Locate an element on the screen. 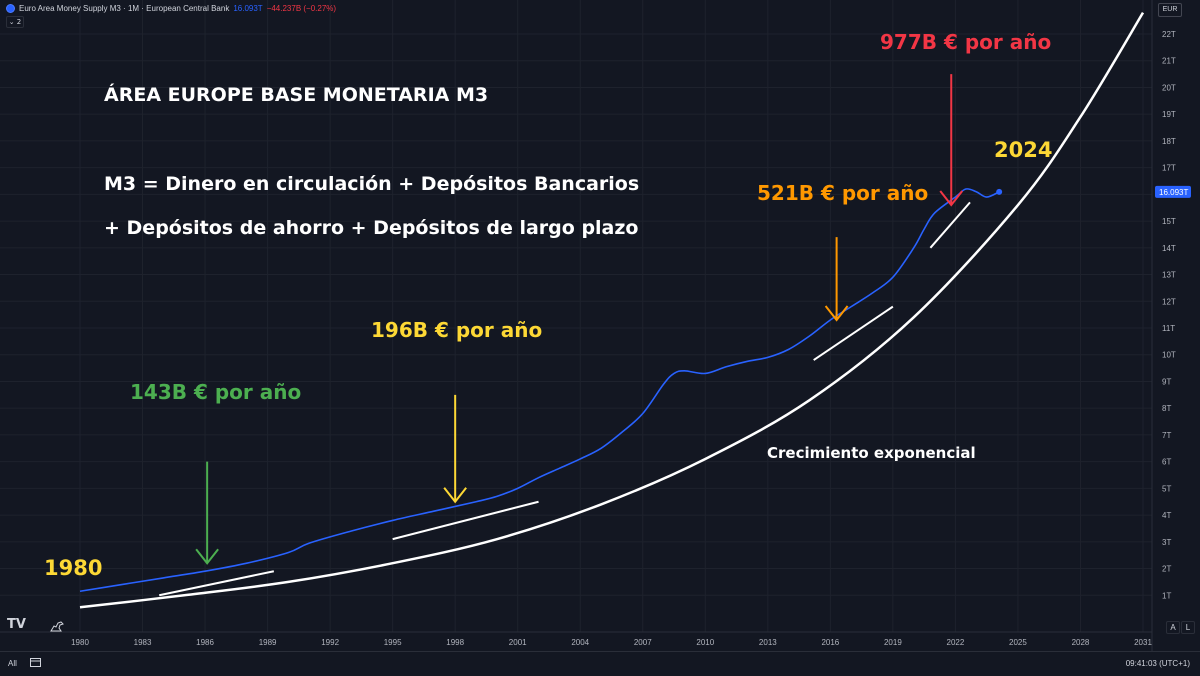 The image size is (1200, 676). x-tick-label: 2031 is located at coordinates (1143, 642).